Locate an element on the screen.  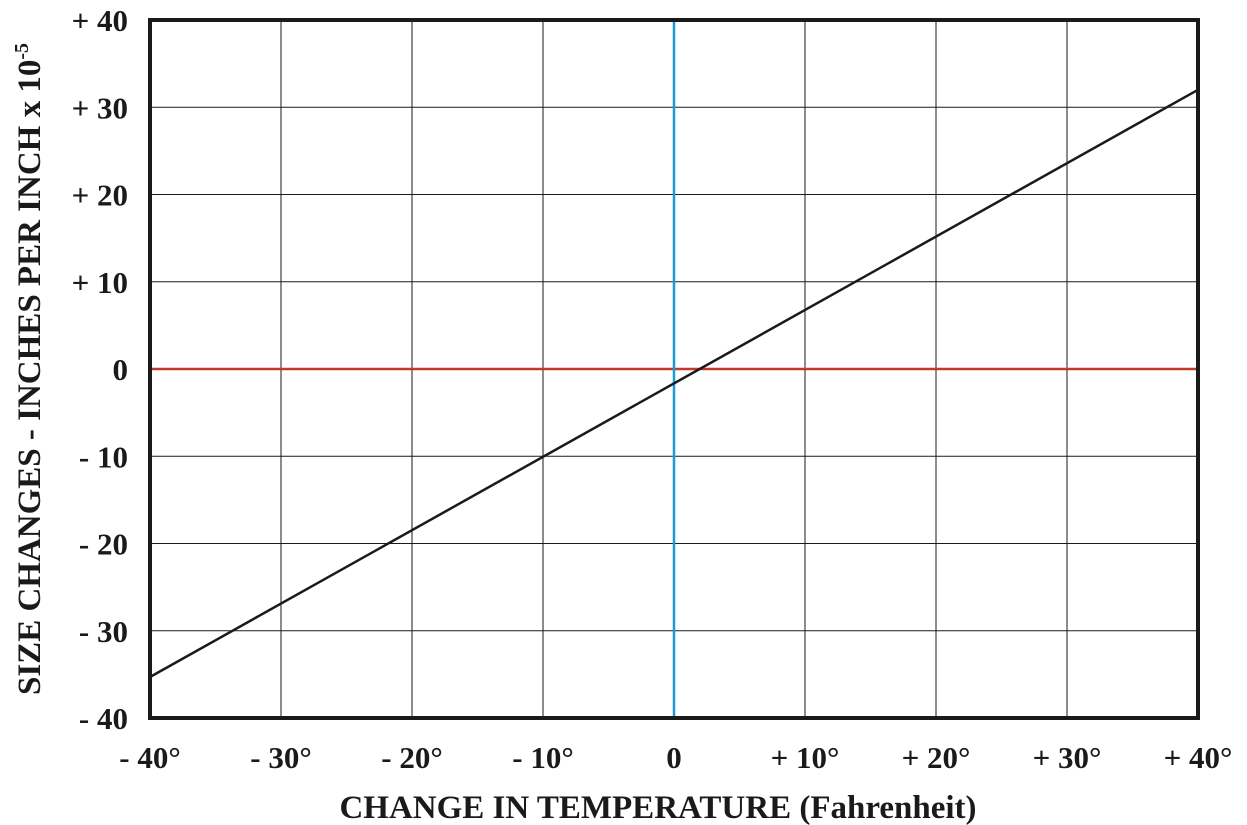
x-tick-label: - 30° is located at coordinates (280, 757).